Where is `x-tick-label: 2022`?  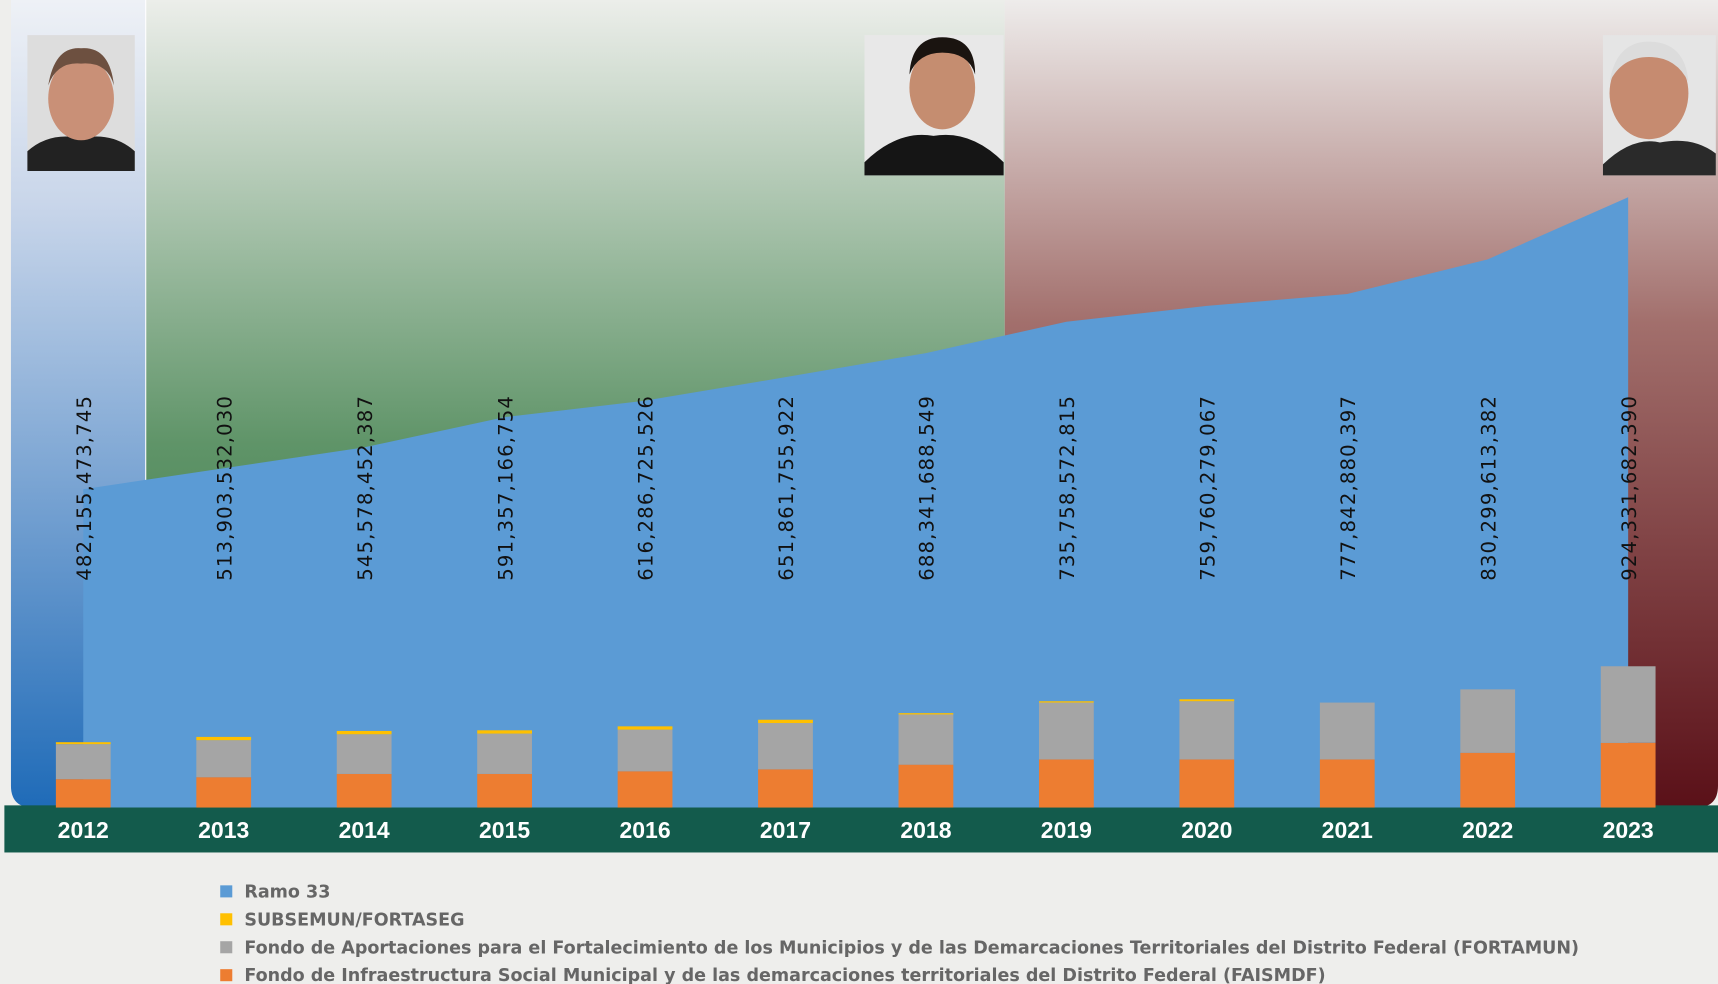
x-tick-label: 2022 is located at coordinates (1487, 830).